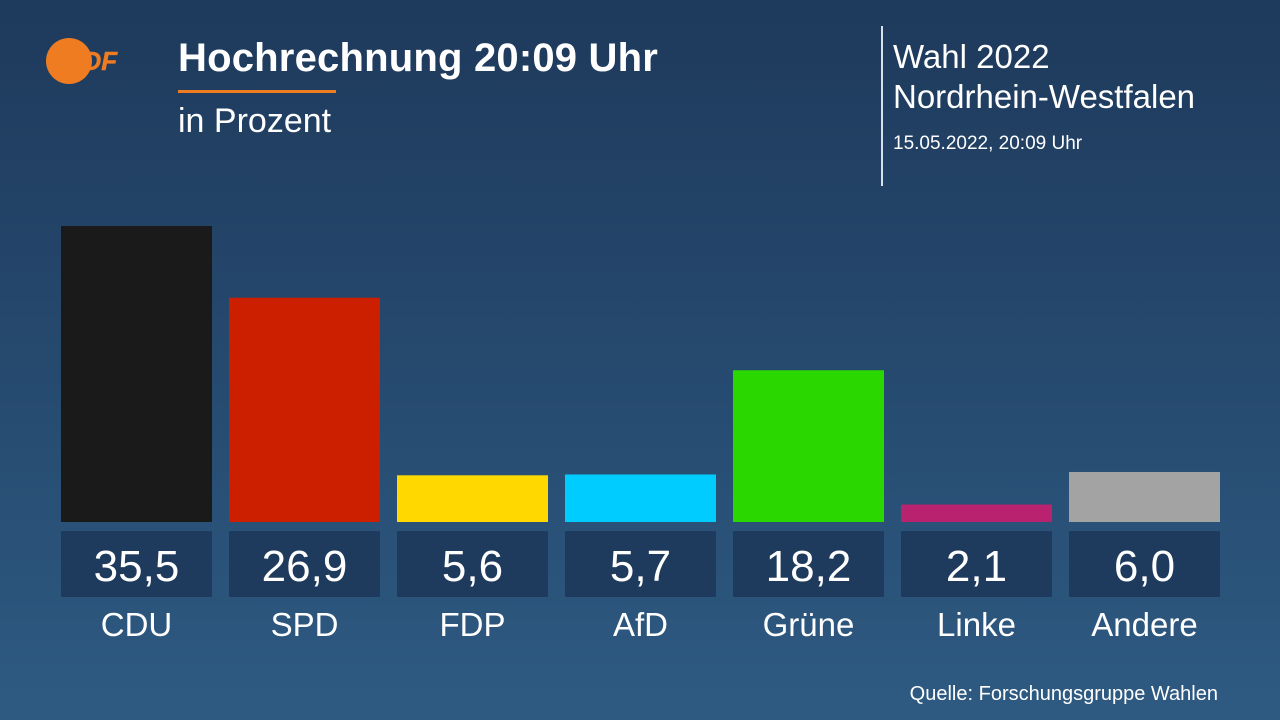  What do you see at coordinates (304, 409) in the screenshot?
I see `bar-spd` at bounding box center [304, 409].